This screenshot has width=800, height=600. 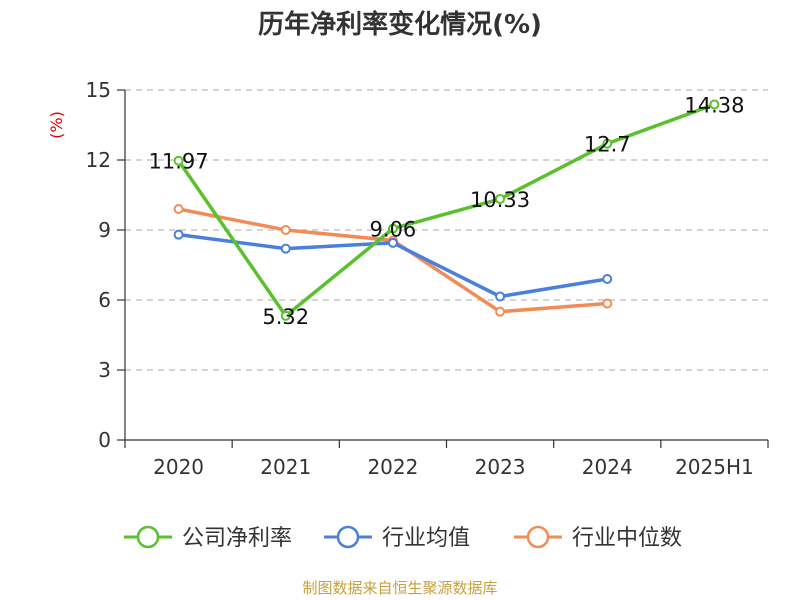 I want to click on data-label: 5.32, so click(x=285, y=317).